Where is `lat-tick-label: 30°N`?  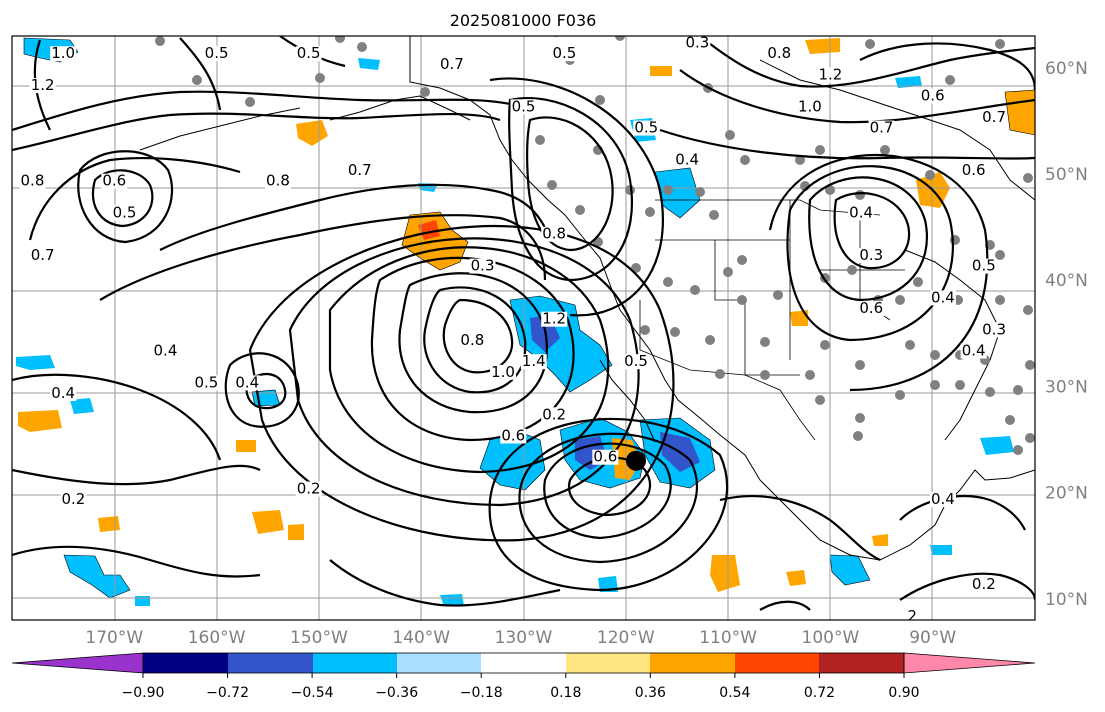
lat-tick-label: 30°N is located at coordinates (1066, 387).